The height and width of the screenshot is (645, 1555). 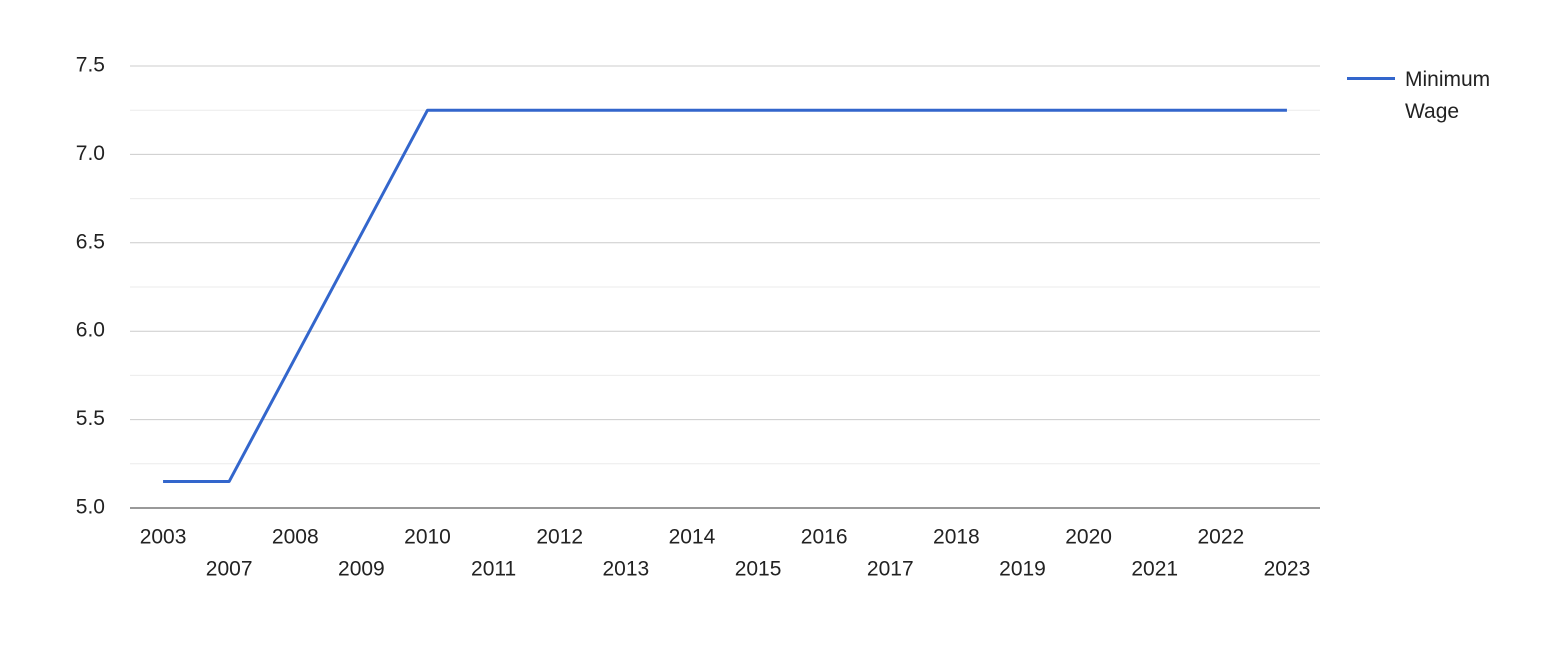 What do you see at coordinates (90, 507) in the screenshot?
I see `y-tick-label: 5.0` at bounding box center [90, 507].